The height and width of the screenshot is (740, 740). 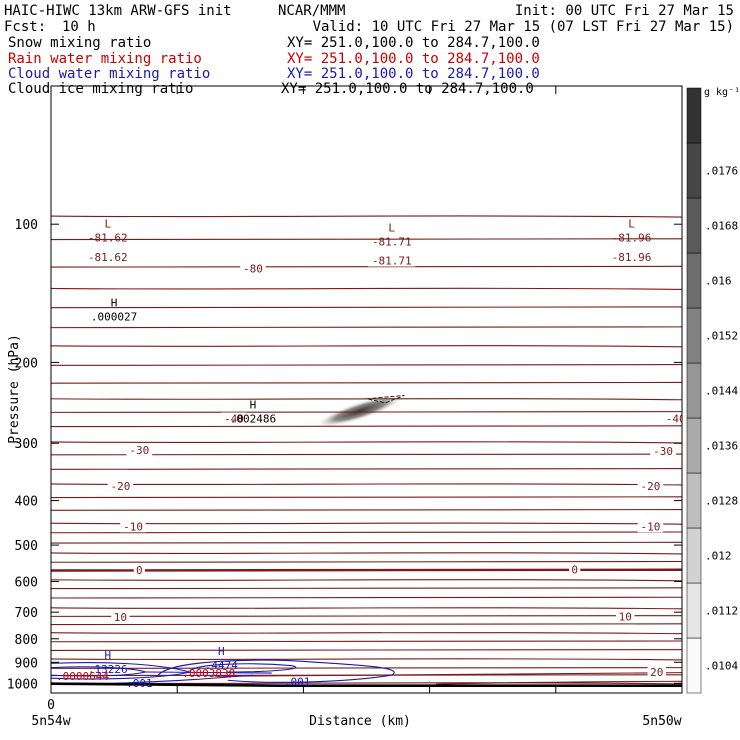 What do you see at coordinates (391, 227) in the screenshot?
I see `extremum-marker: L` at bounding box center [391, 227].